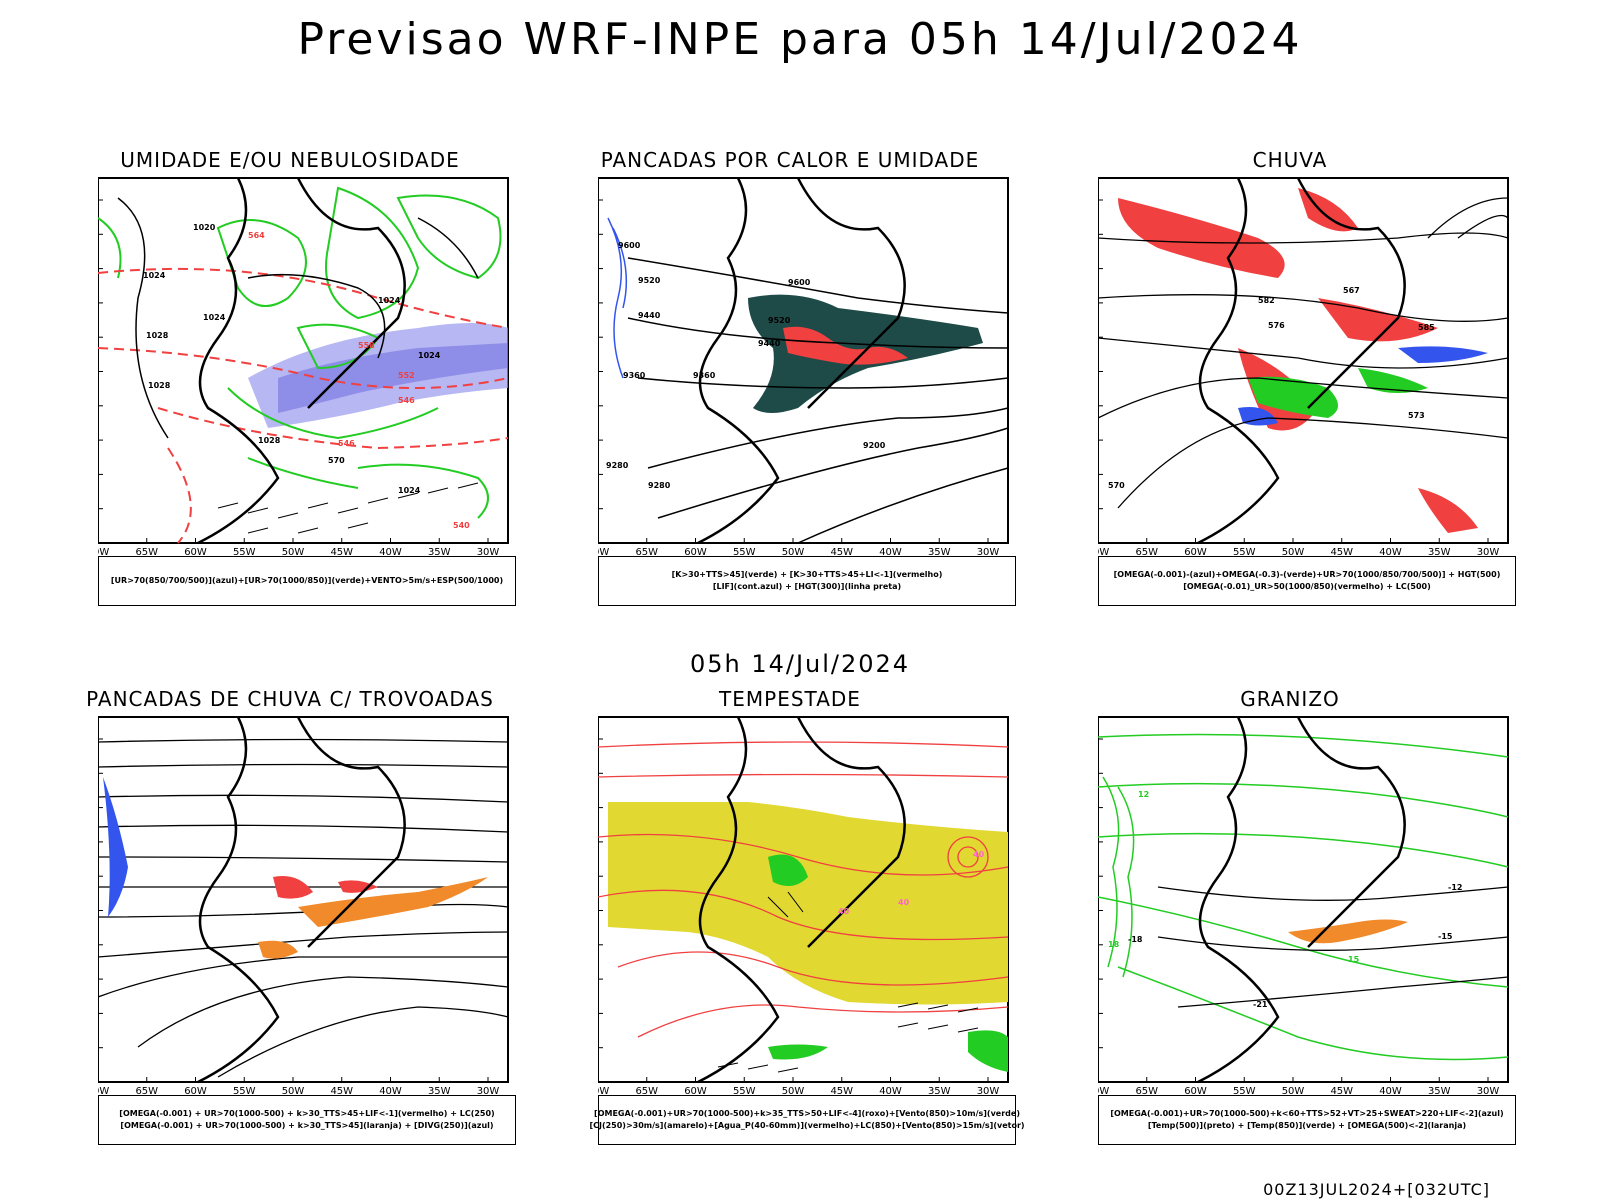  I want to click on lif-contours, so click(617, 298).